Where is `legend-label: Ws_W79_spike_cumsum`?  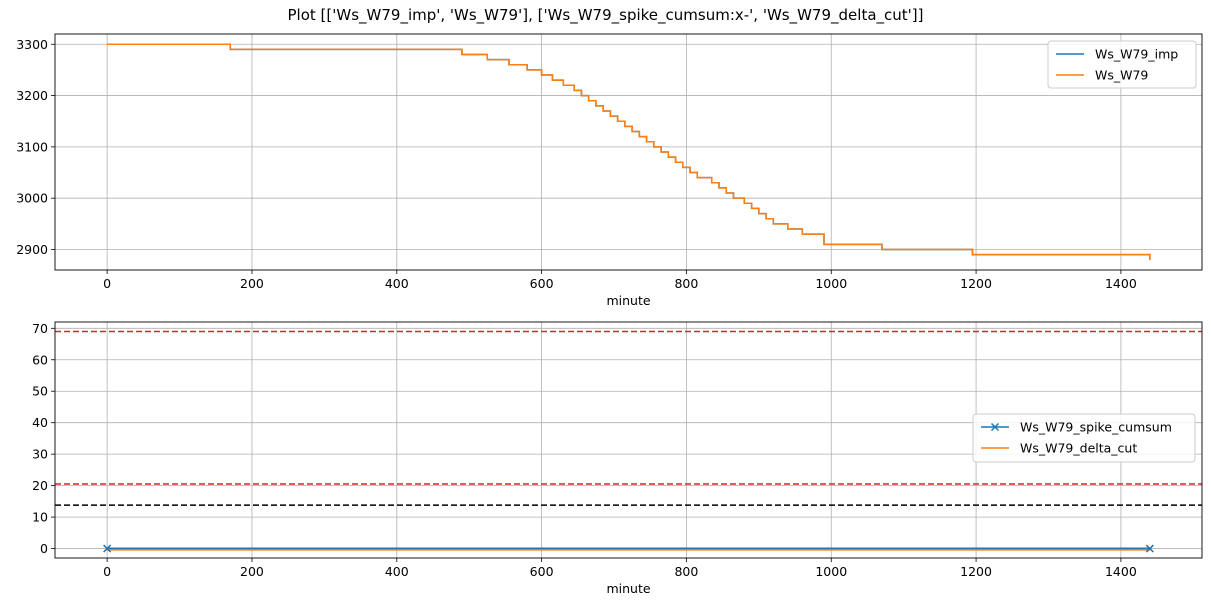
legend-label: Ws_W79_spike_cumsum is located at coordinates (1096, 427).